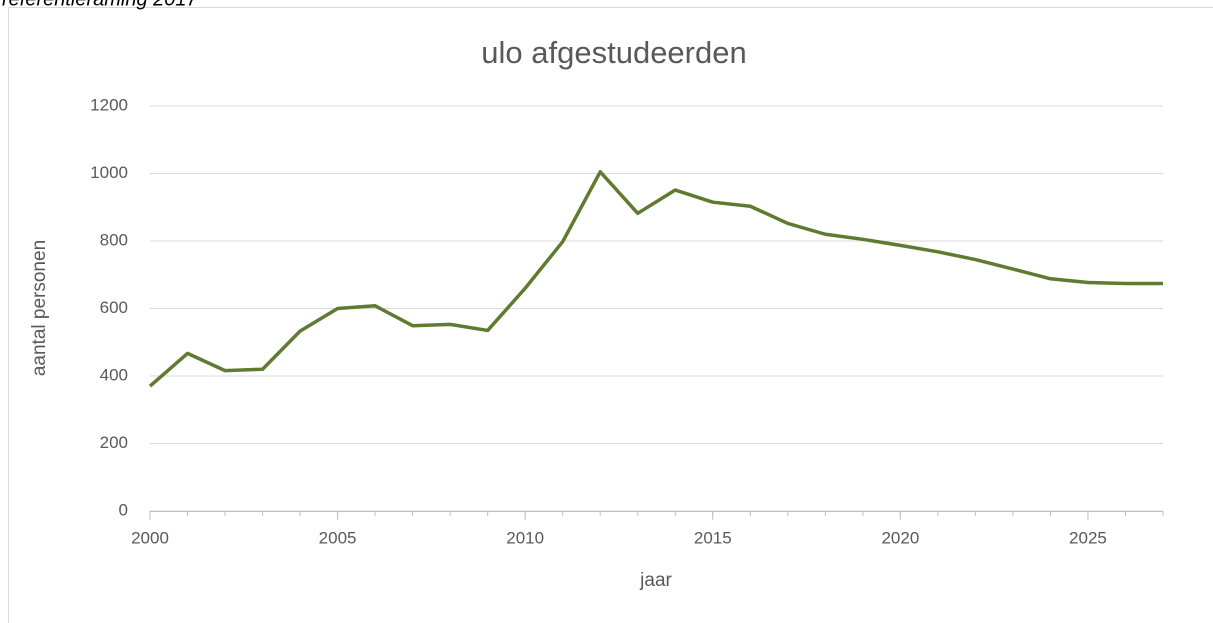  I want to click on x-tick-label: 2020, so click(900, 537).